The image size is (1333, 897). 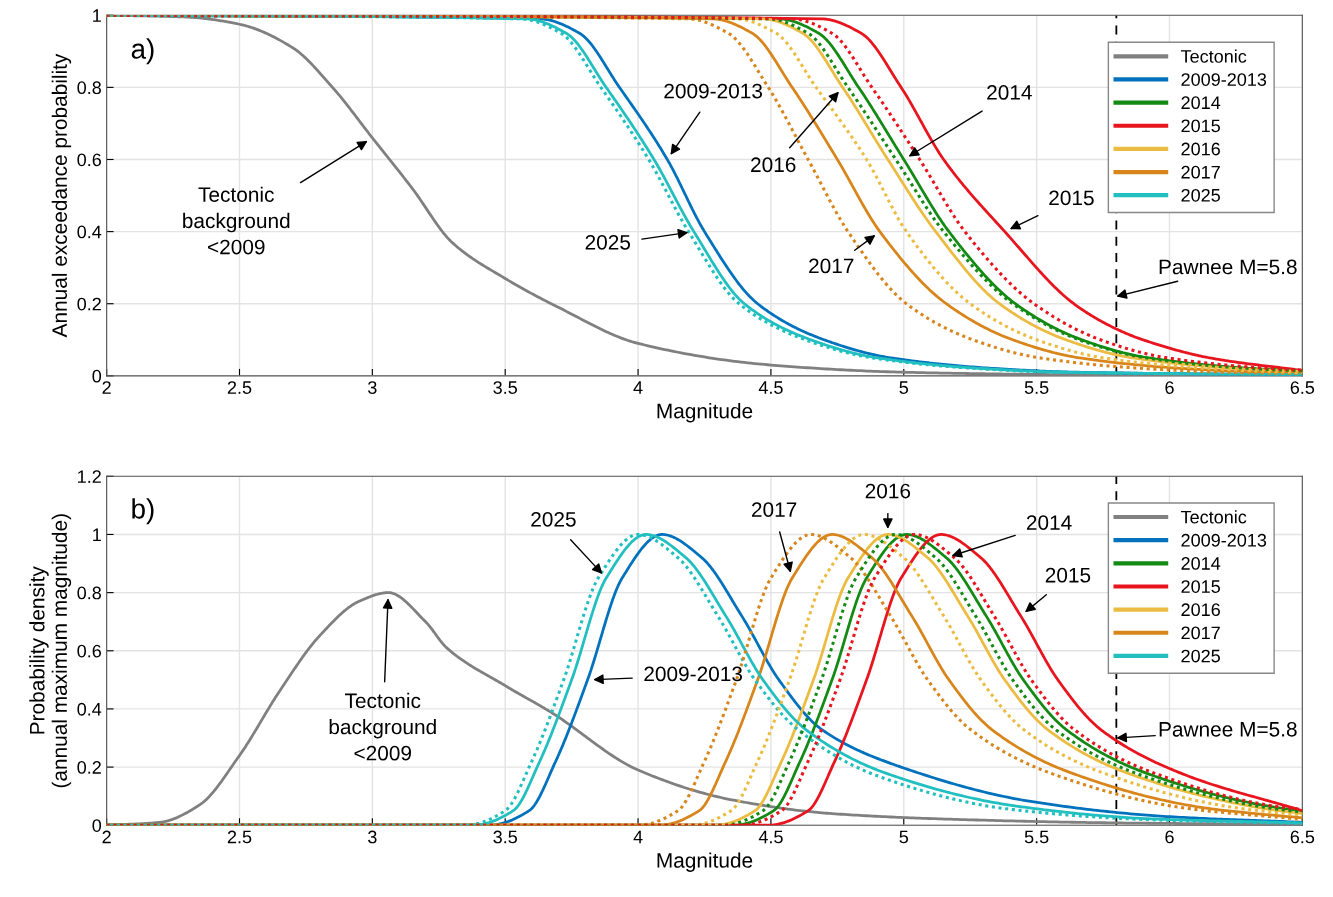 I want to click on y-axis-title: Annual exceedance probability, so click(x=61, y=195).